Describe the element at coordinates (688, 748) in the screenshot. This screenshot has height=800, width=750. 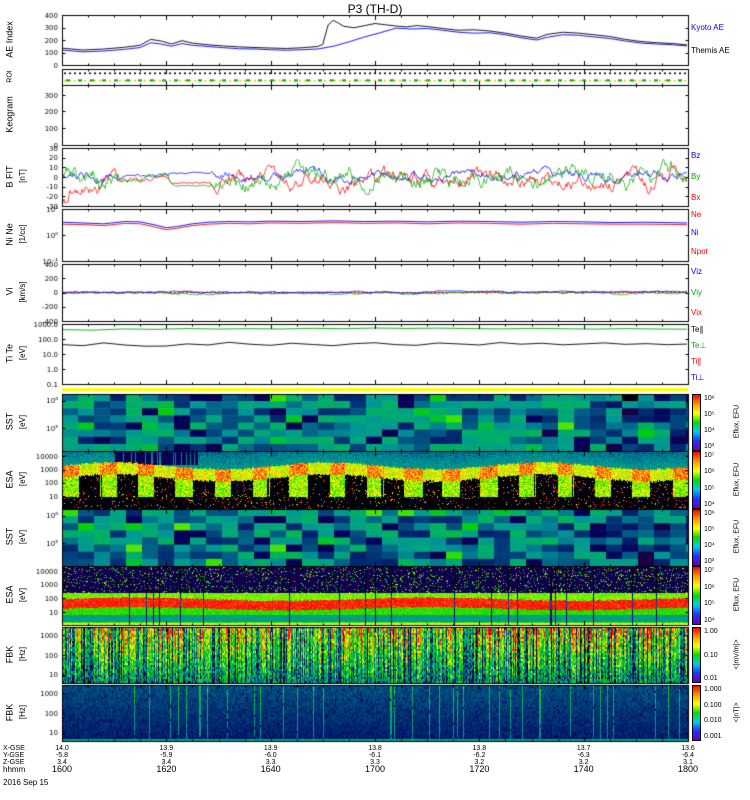
I see `xaxis-row-value-x-gse-6: 13.6` at that location.